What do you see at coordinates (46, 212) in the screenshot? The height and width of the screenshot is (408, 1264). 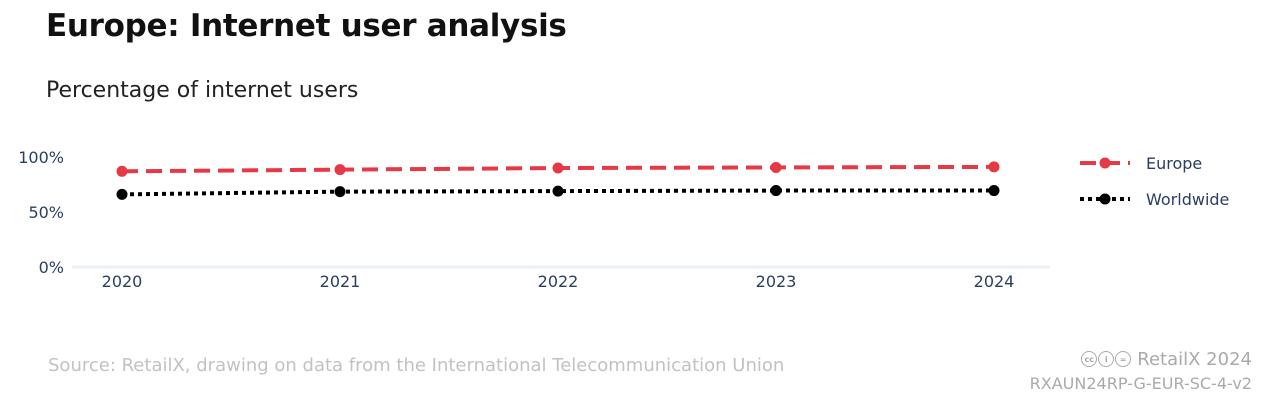 I see `y-tick-label: 50%` at bounding box center [46, 212].